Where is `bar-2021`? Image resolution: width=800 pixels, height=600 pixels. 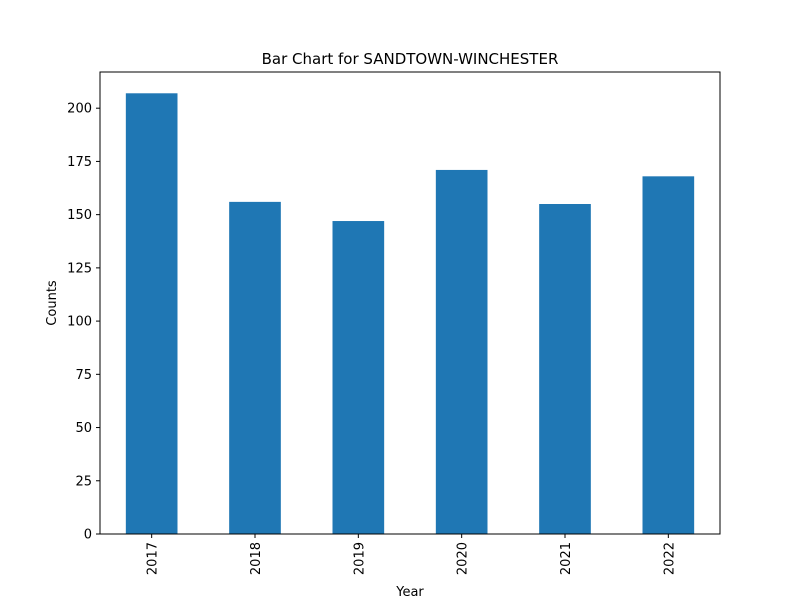
bar-2021 is located at coordinates (565, 369).